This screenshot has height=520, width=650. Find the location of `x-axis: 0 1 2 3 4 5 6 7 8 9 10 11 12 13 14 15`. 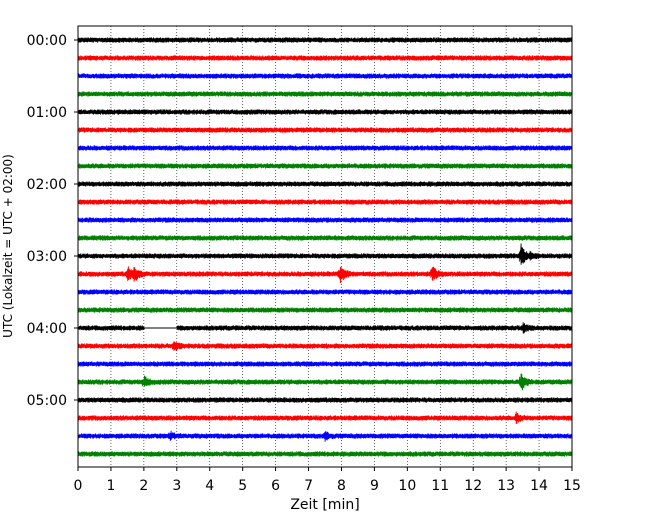

x-axis: 0 1 2 3 4 5 6 7 8 9 10 11 12 13 14 15 is located at coordinates (327, 480).